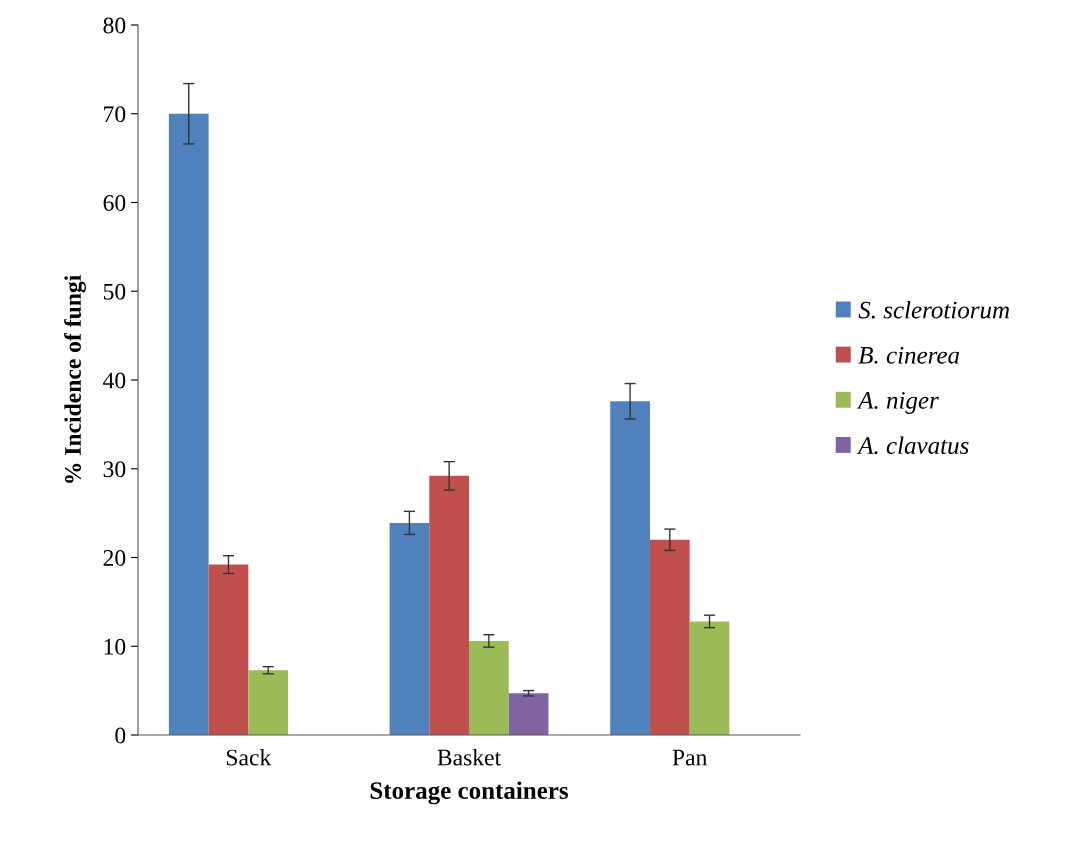 Image resolution: width=1085 pixels, height=861 pixels. What do you see at coordinates (114, 202) in the screenshot?
I see `y-tick-label: 60` at bounding box center [114, 202].